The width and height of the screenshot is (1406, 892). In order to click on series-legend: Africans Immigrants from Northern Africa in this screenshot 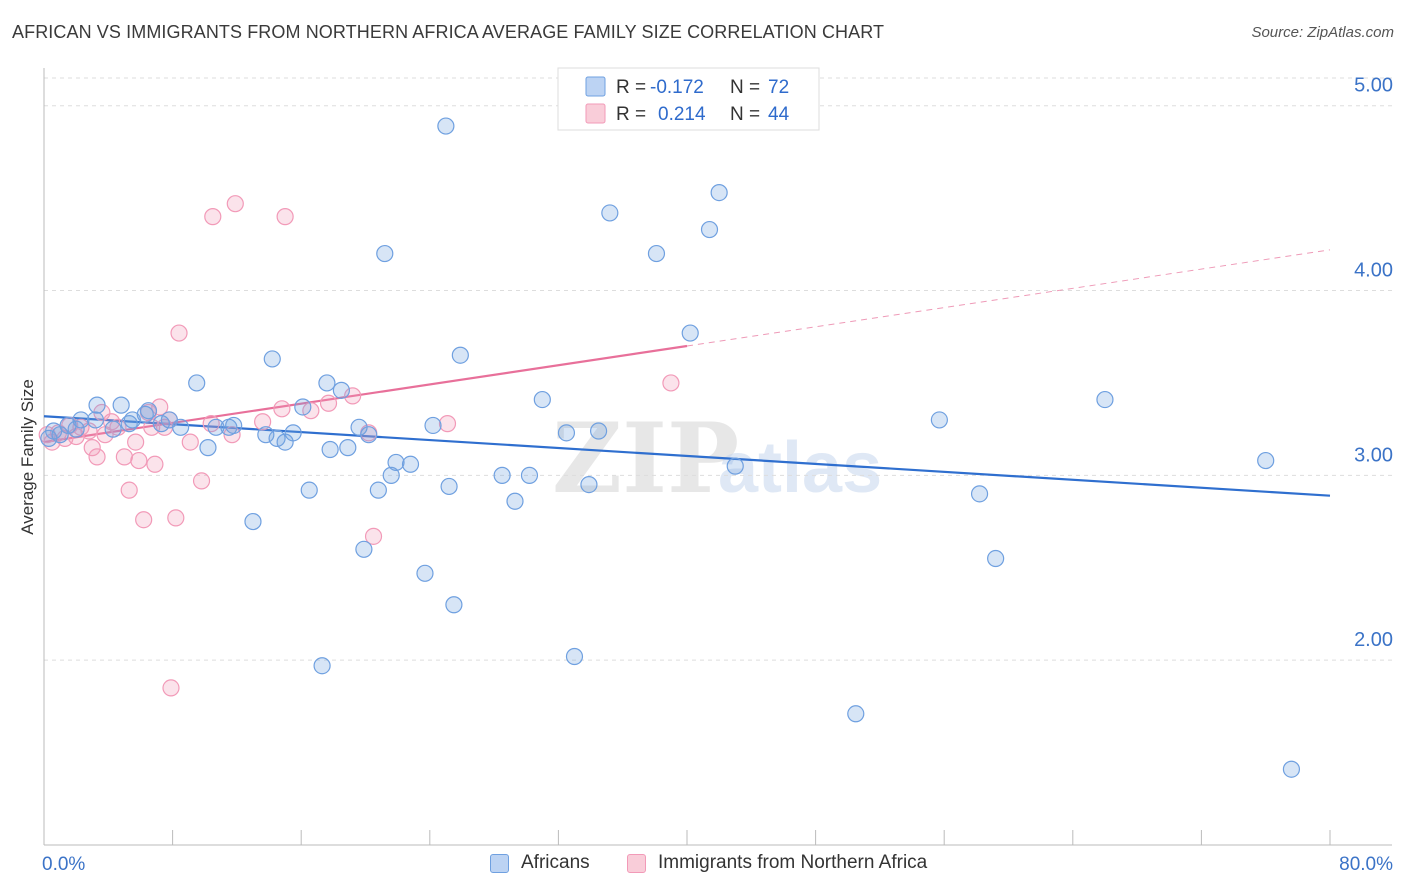, I will do `click(703, 865)`.